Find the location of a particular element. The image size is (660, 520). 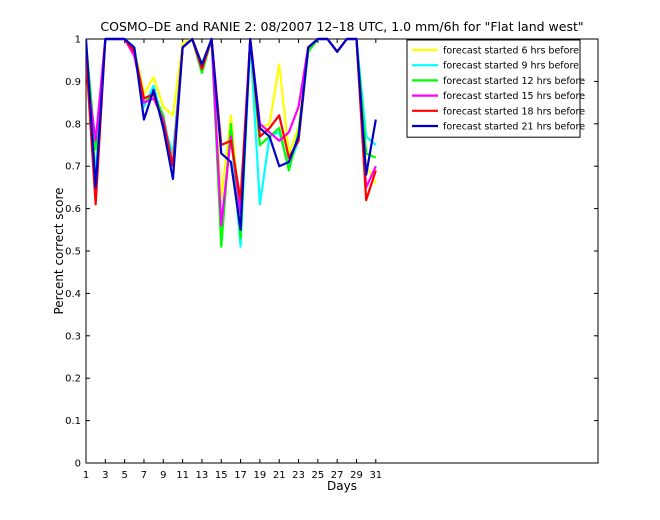

x-tick-label: 19 is located at coordinates (260, 475).